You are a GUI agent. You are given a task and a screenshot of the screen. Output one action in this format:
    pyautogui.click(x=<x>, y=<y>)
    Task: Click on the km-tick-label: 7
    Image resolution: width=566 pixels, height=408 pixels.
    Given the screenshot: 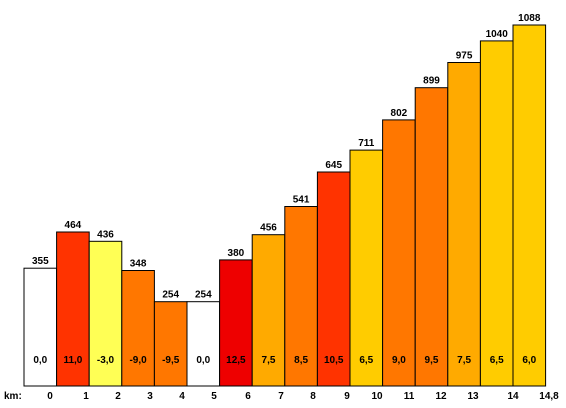 What is the action you would take?
    pyautogui.click(x=281, y=396)
    